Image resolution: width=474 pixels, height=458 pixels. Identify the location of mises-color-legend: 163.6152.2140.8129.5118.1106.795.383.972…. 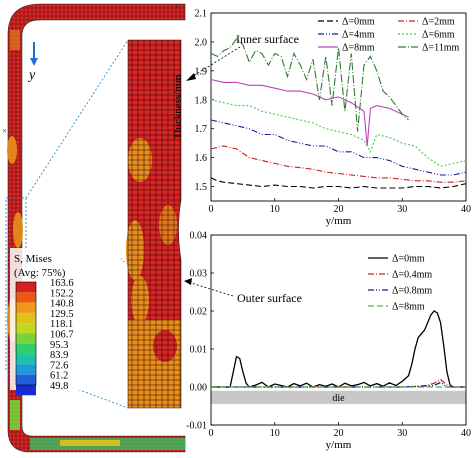
(44, 337).